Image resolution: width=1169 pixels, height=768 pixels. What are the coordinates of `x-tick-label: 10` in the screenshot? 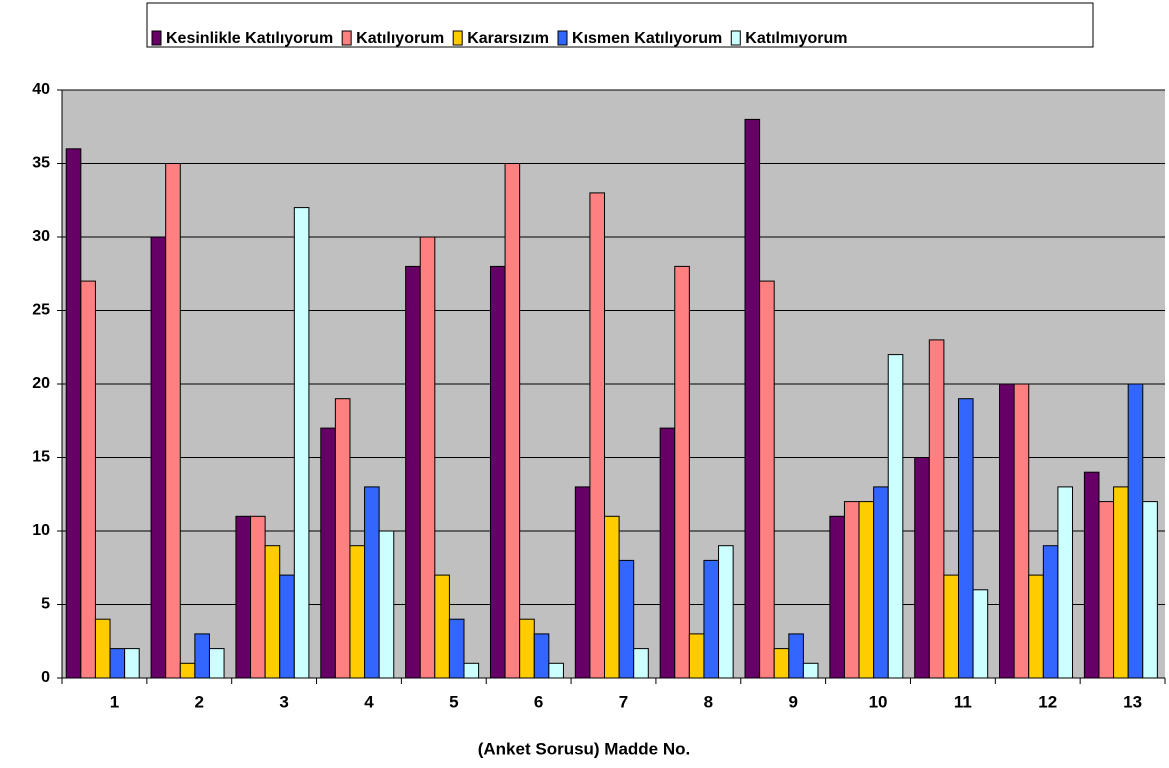 It's located at (878, 701).